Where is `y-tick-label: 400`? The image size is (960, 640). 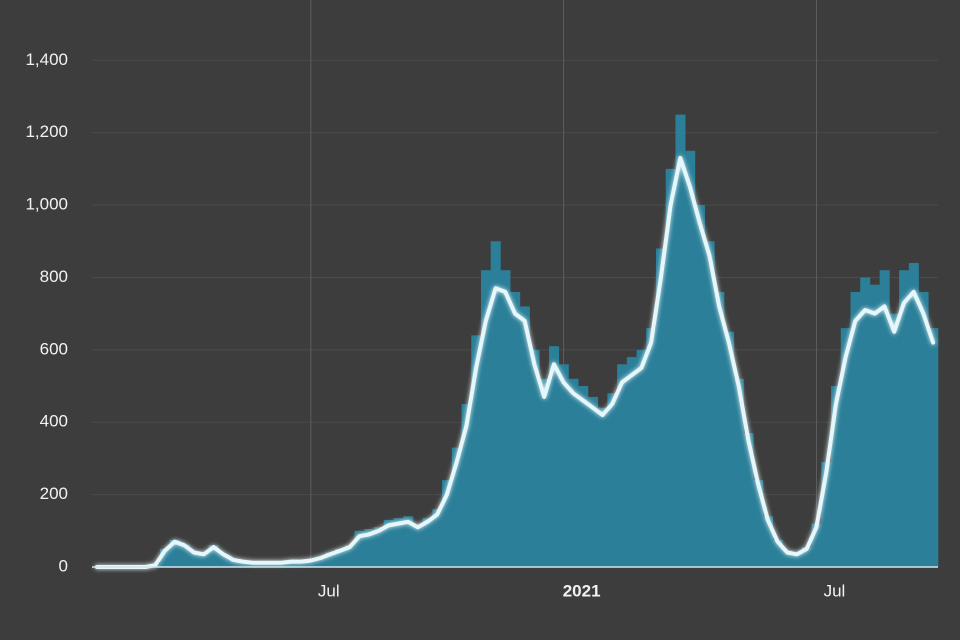
y-tick-label: 400 is located at coordinates (54, 421).